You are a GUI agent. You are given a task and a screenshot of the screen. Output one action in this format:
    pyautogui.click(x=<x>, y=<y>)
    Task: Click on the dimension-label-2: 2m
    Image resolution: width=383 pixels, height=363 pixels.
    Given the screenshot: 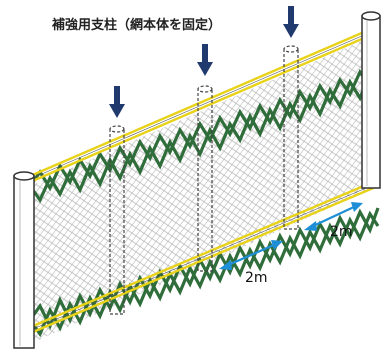 What is the action you would take?
    pyautogui.click(x=341, y=232)
    